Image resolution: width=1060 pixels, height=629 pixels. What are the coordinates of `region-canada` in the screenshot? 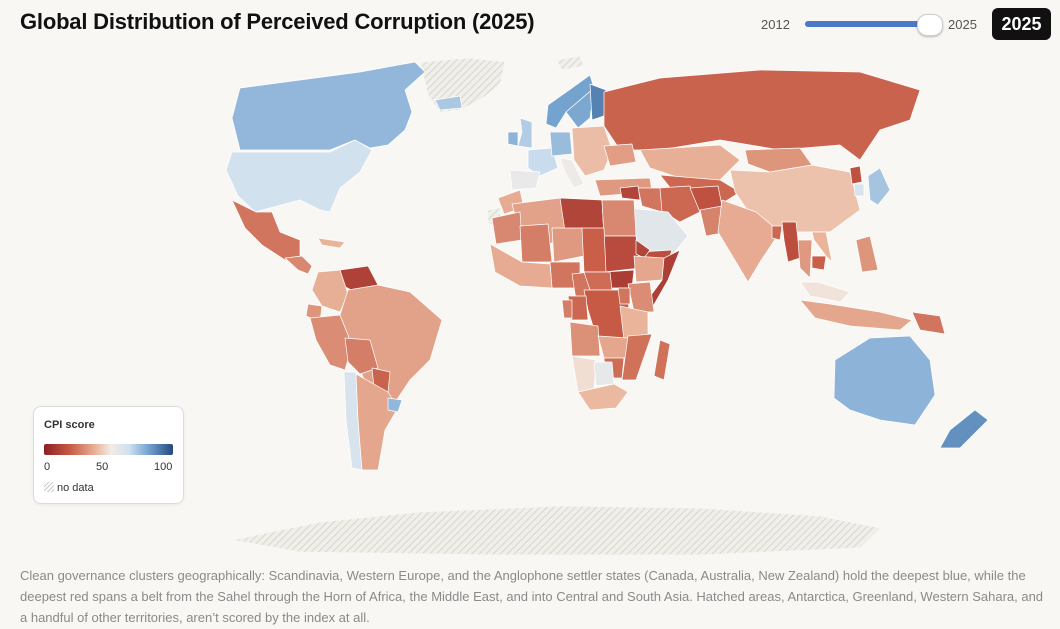 It's located at (328, 106).